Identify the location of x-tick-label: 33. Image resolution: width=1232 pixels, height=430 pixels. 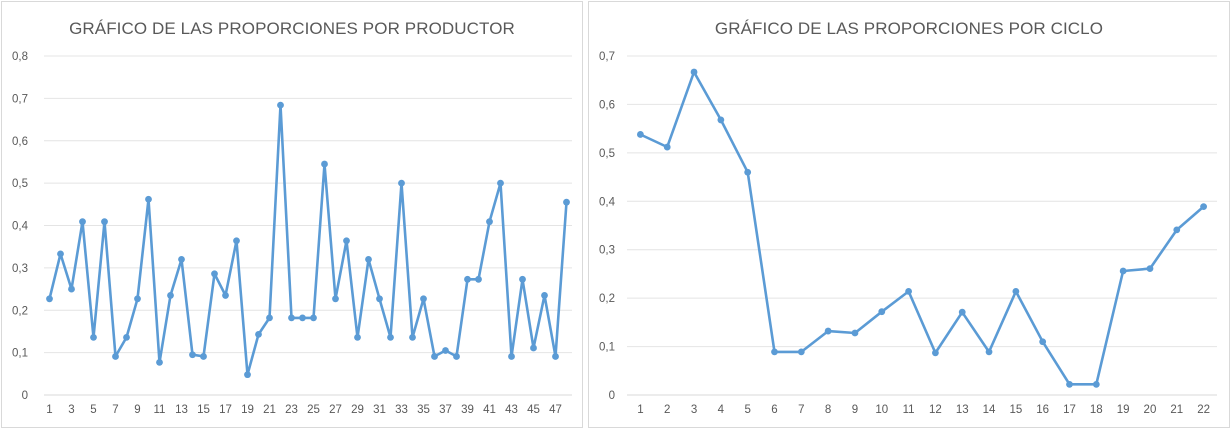
(401, 410).